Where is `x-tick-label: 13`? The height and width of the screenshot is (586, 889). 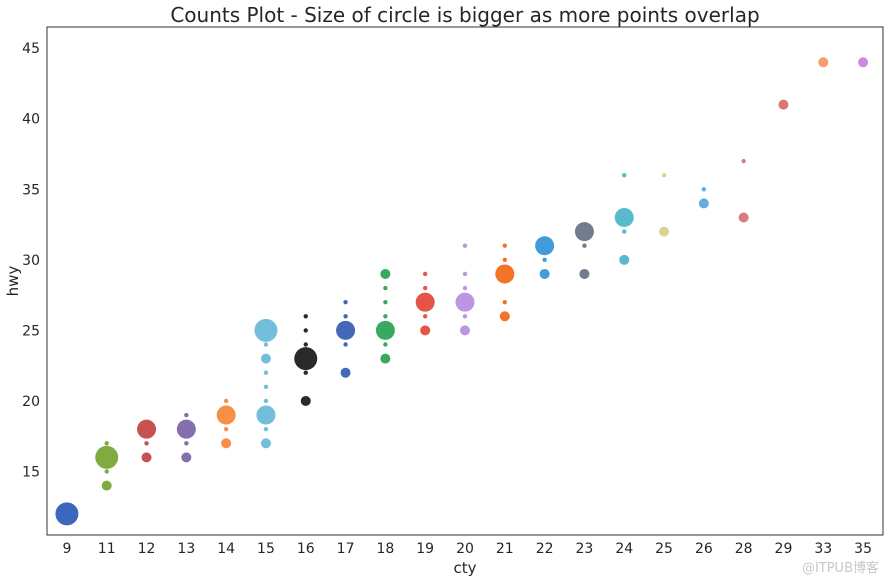
x-tick-label: 13 is located at coordinates (186, 549).